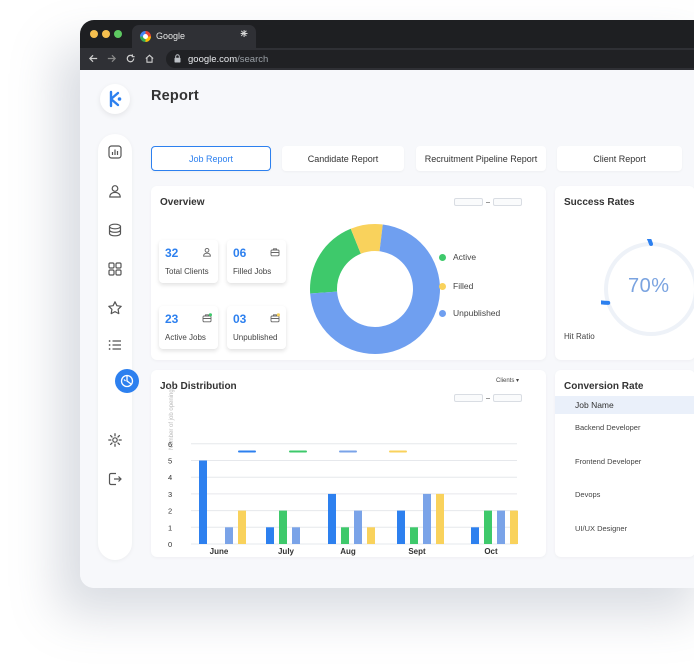  Describe the element at coordinates (188, 261) in the screenshot. I see `stat-card-total-clients: 32 Total Clients` at that location.